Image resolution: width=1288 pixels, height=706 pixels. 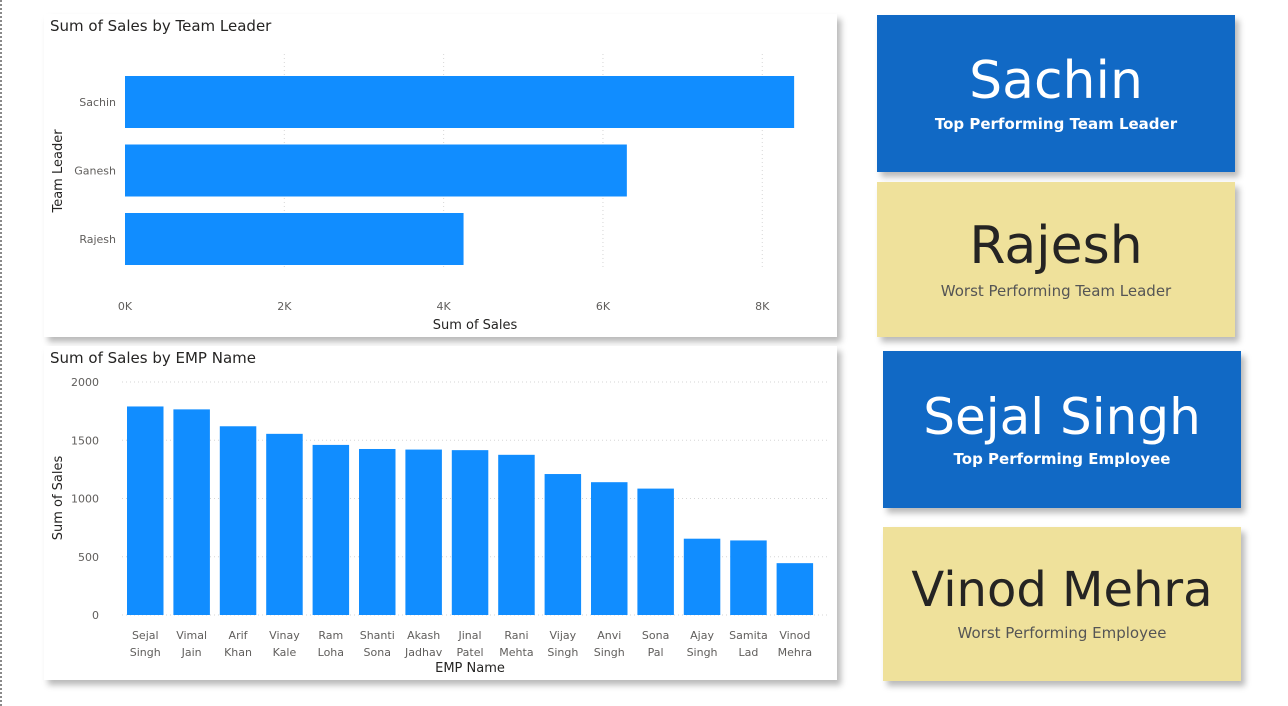 I want to click on chart-title: Sum of Sales by EMP Name, so click(x=153, y=358).